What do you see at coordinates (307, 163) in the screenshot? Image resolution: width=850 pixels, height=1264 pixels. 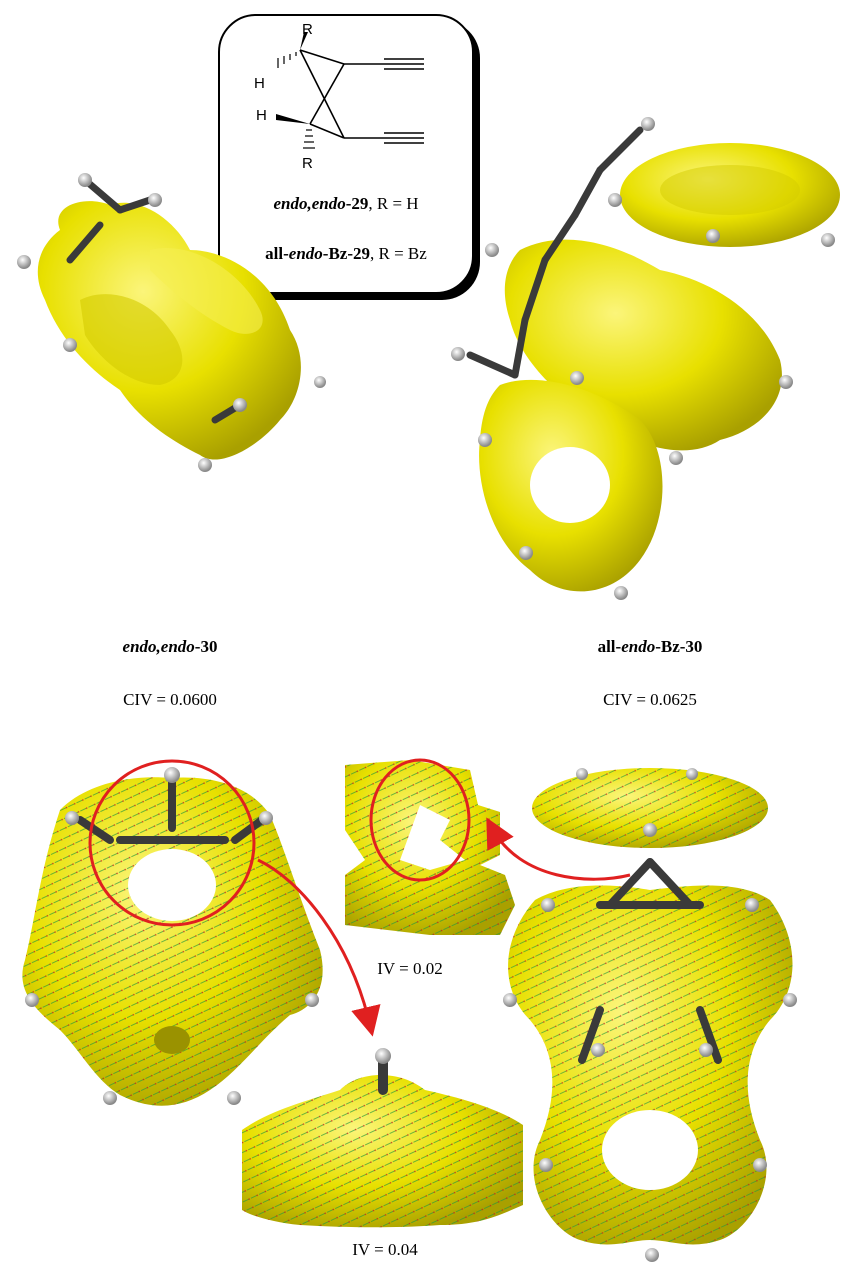 I see `atom-label-r-bottom: R` at bounding box center [307, 163].